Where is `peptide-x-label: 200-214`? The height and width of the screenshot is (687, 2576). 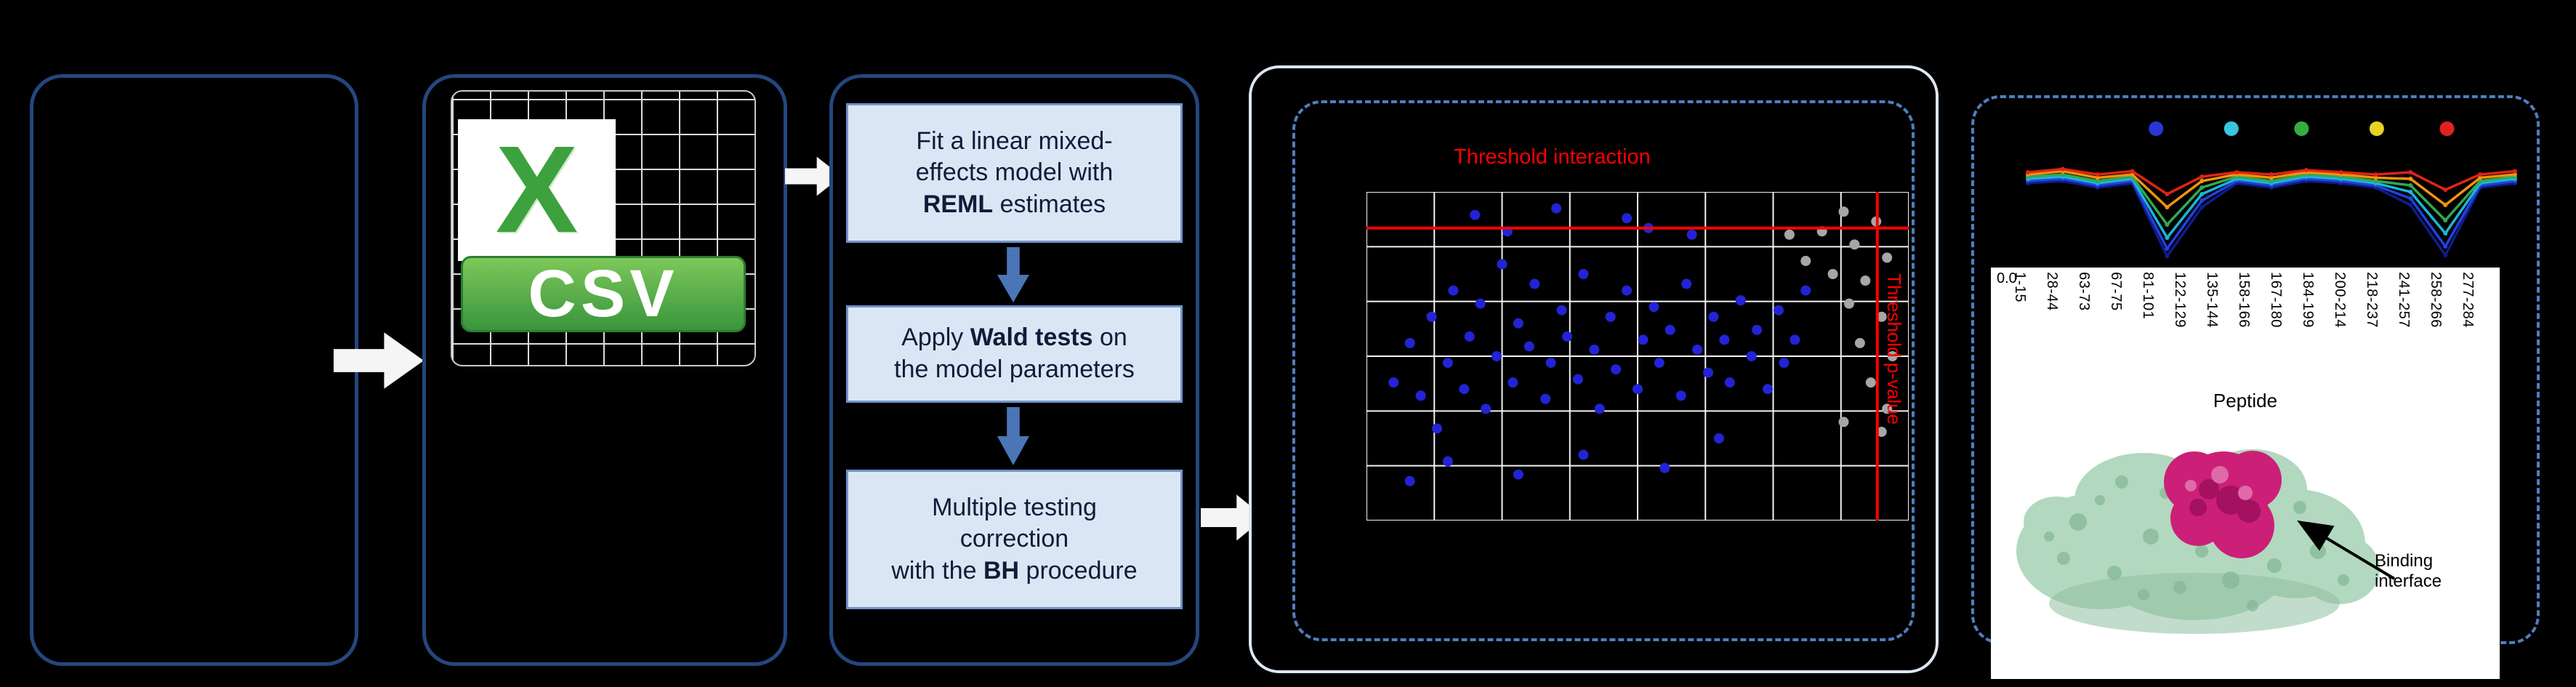
peptide-x-label: 200-214 is located at coordinates (2340, 300).